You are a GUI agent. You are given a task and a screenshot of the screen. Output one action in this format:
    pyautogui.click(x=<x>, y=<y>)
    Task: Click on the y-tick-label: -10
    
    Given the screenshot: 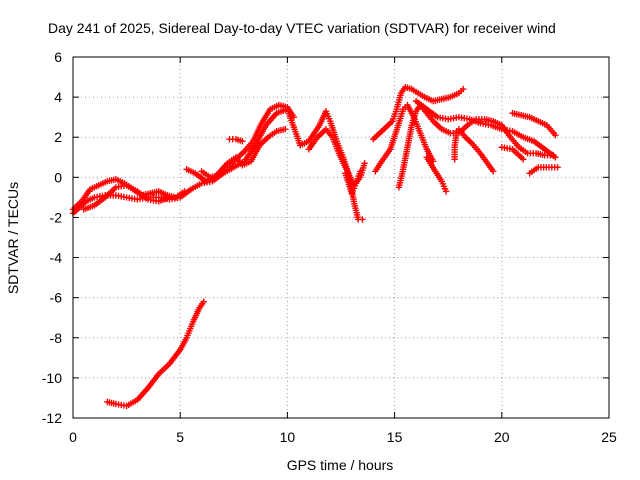 What is the action you would take?
    pyautogui.click(x=52, y=378)
    